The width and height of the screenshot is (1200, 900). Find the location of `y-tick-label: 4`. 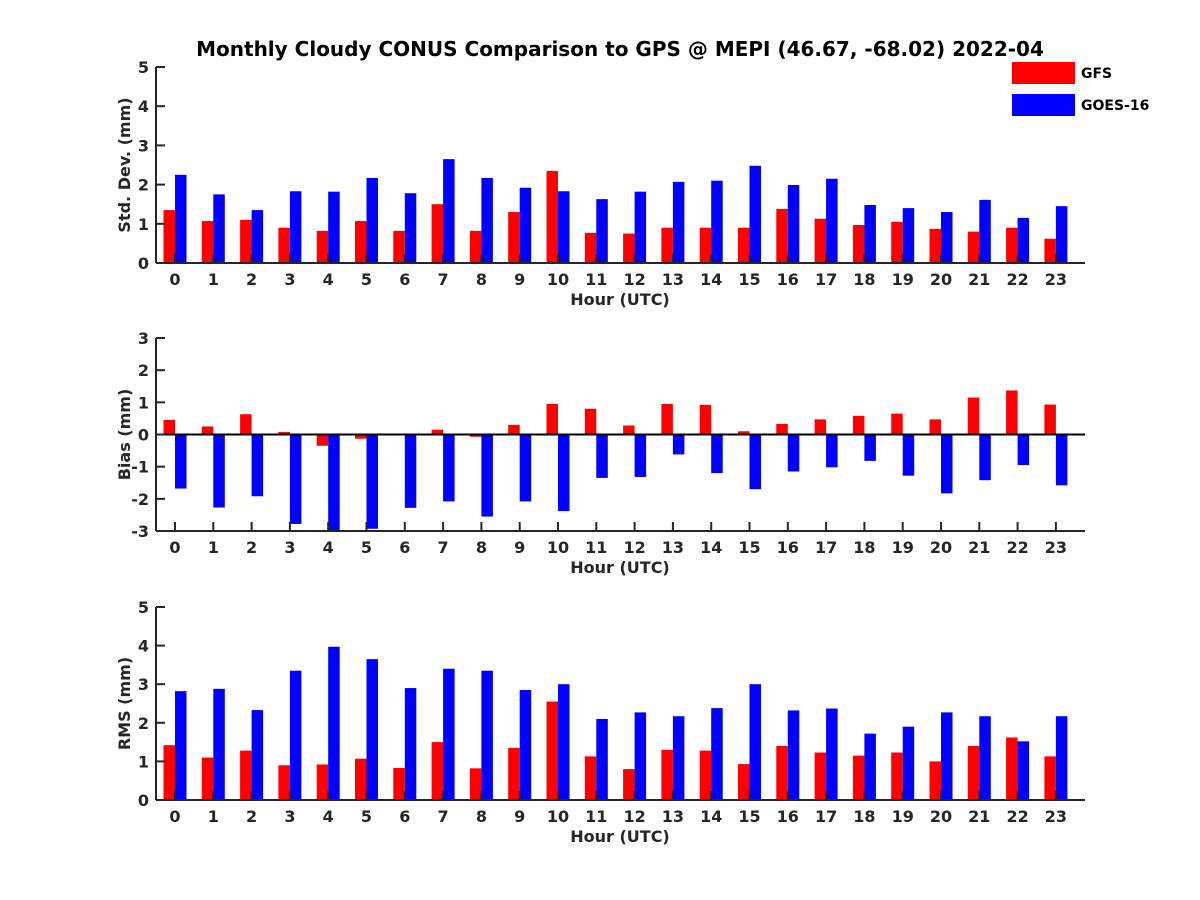

y-tick-label: 4 is located at coordinates (143, 106).